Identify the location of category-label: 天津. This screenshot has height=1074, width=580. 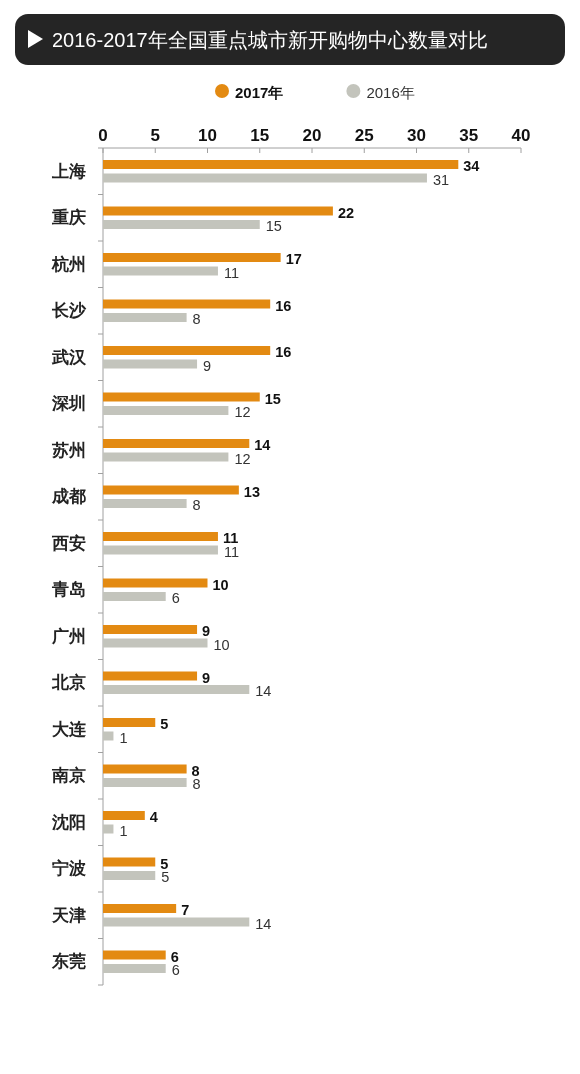
(69, 915).